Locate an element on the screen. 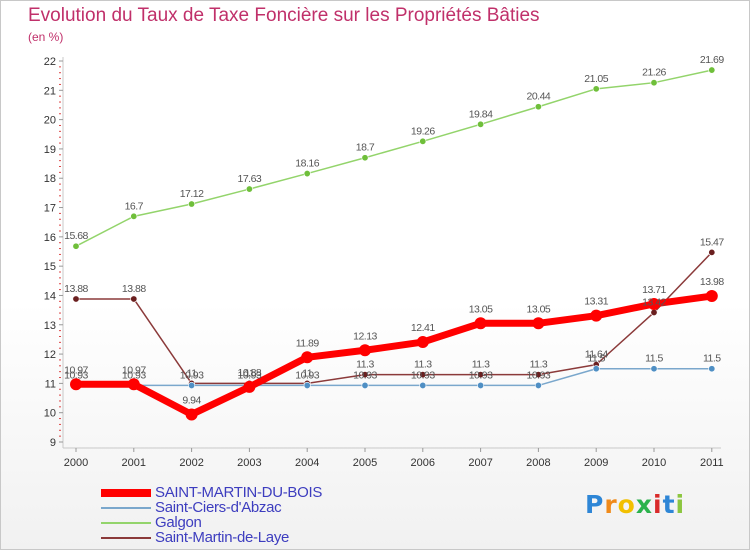 This screenshot has width=750, height=550. x-tick-label: 2007 is located at coordinates (480, 463).